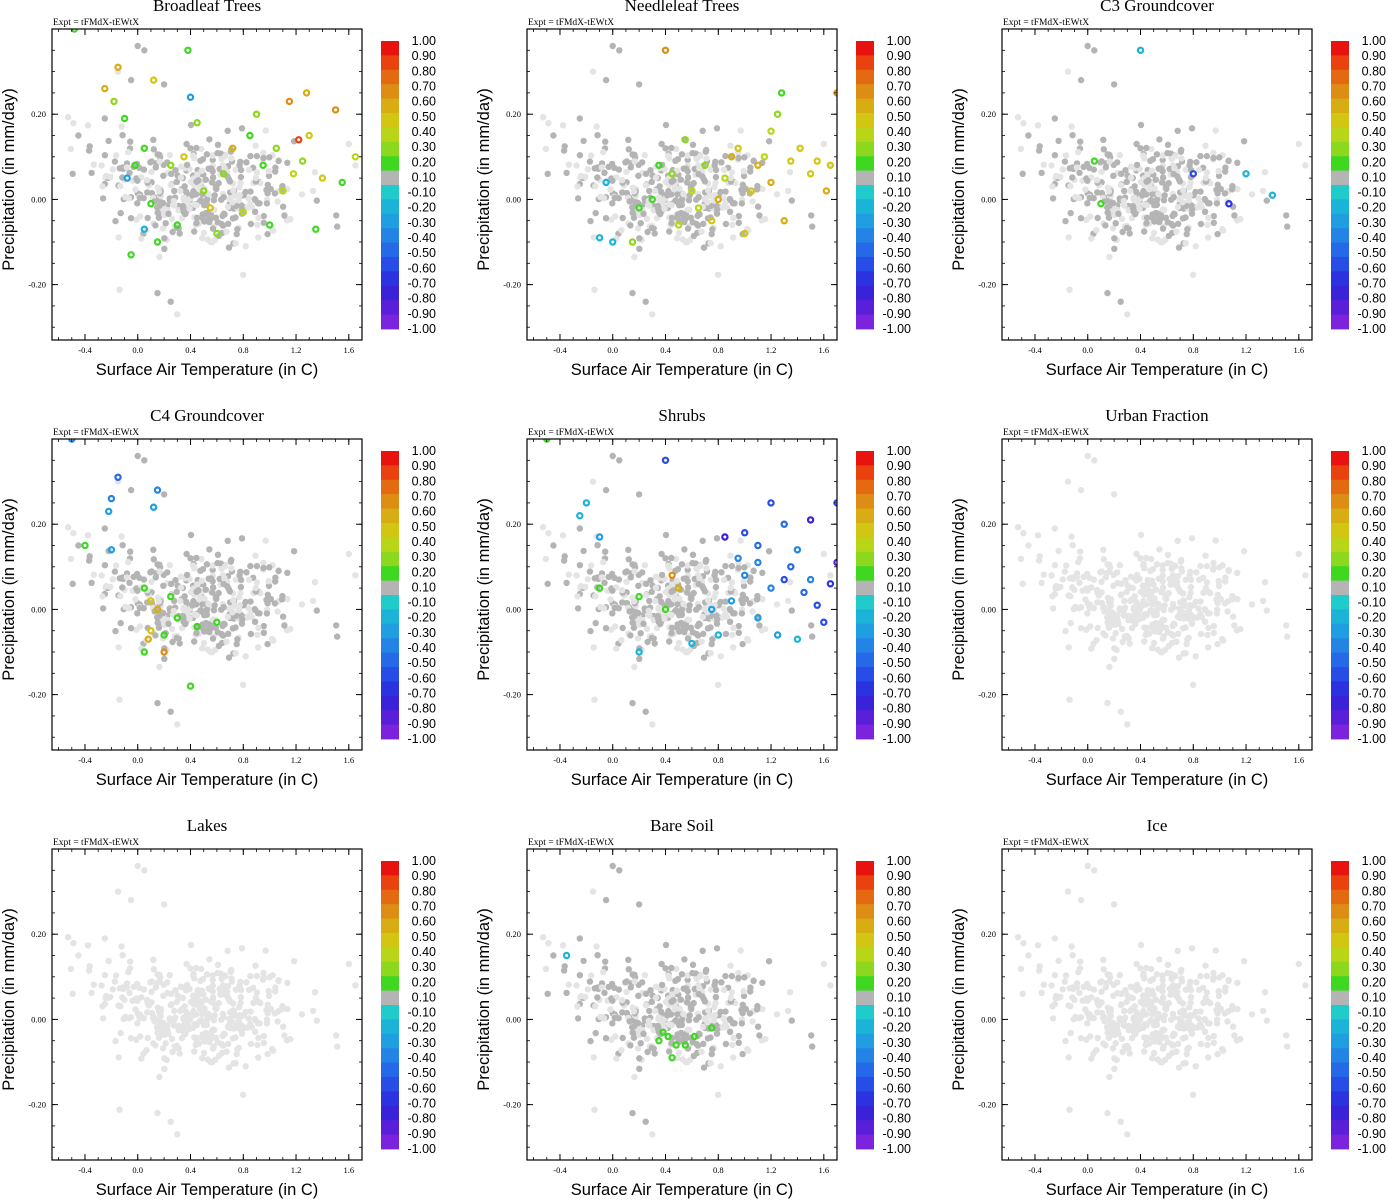 This screenshot has height=1200, width=1388. Describe the element at coordinates (207, 7) in the screenshot. I see `panel-title: Broadleaf Trees` at that location.